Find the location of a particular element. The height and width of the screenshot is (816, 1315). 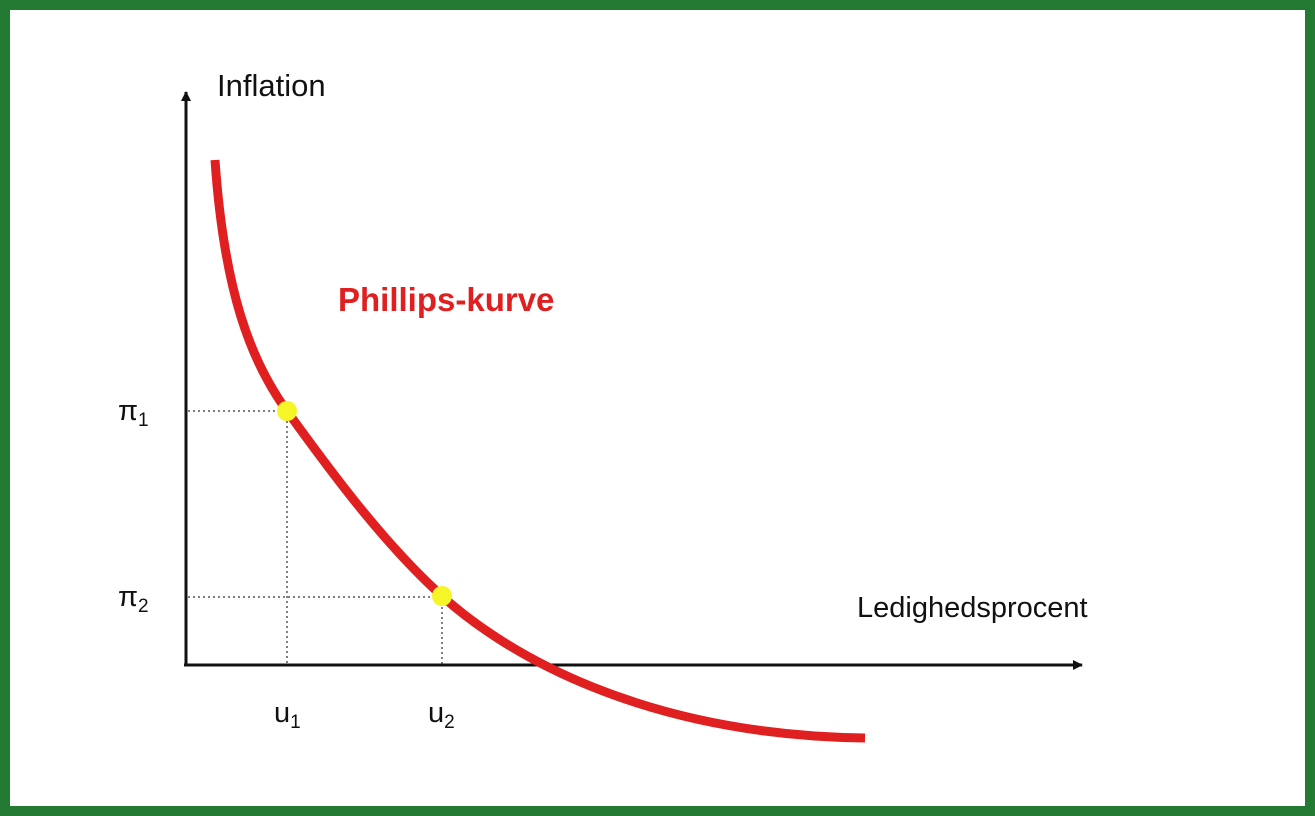

guide-lines is located at coordinates (315, 537).